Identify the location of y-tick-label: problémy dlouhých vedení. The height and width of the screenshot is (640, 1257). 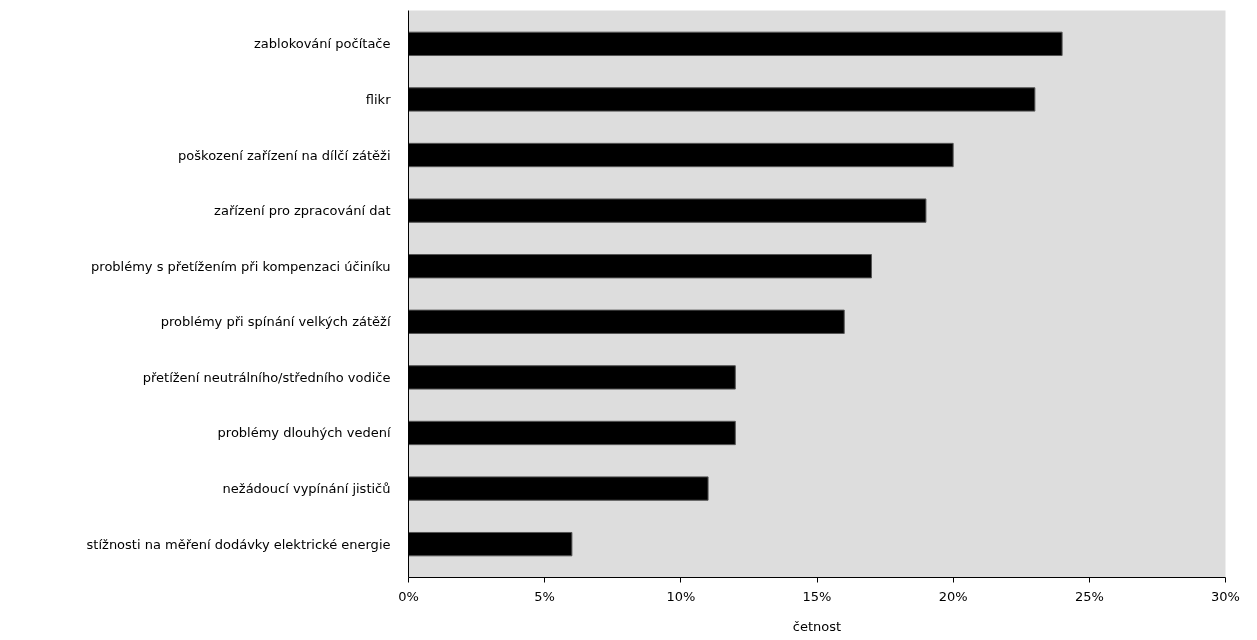
(304, 433).